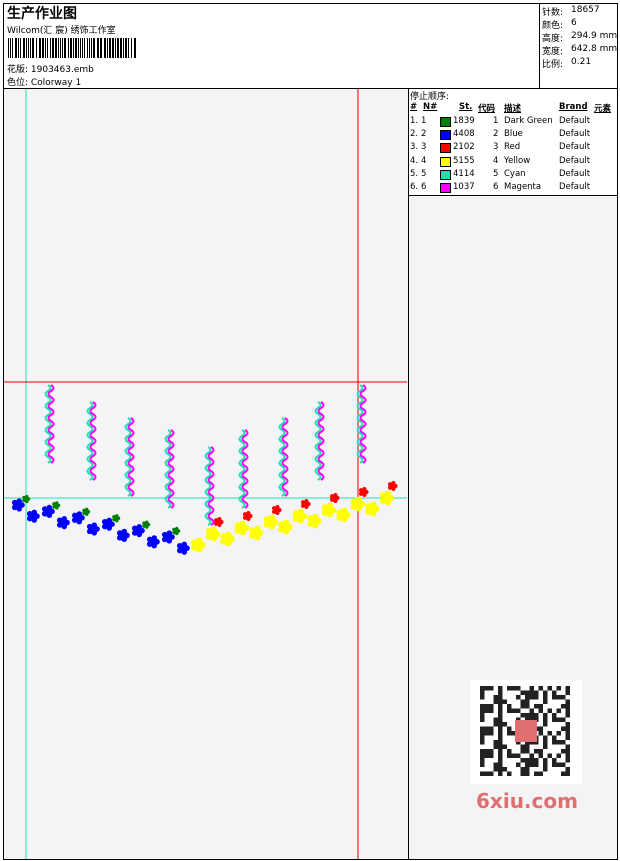 The width and height of the screenshot is (620, 861). Describe the element at coordinates (430, 97) in the screenshot. I see `stop-table-title: 停止顺序:` at that location.